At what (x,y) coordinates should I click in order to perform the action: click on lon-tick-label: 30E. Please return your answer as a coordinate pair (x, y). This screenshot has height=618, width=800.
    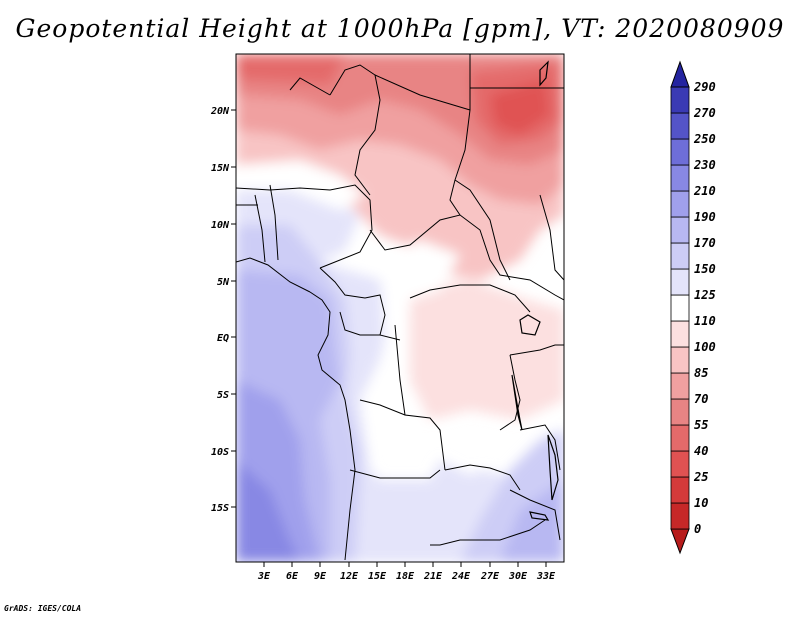
    Looking at the image, I should click on (518, 576).